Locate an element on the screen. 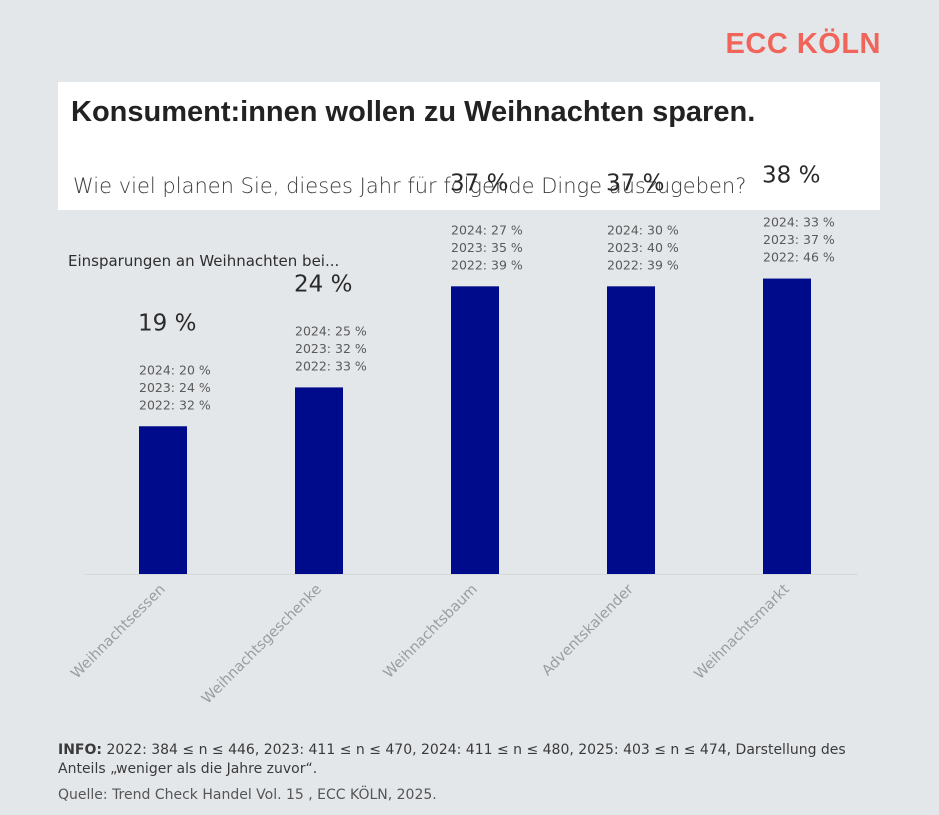  previous-year-label: 2023: 37 % is located at coordinates (799, 239).